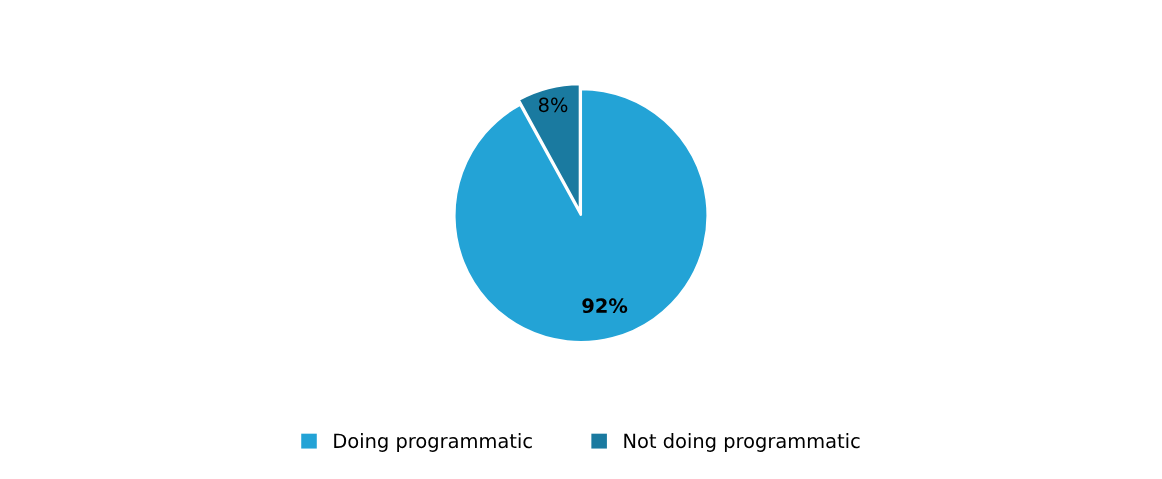  Describe the element at coordinates (553, 105) in the screenshot. I see `data-label: 8%` at that location.